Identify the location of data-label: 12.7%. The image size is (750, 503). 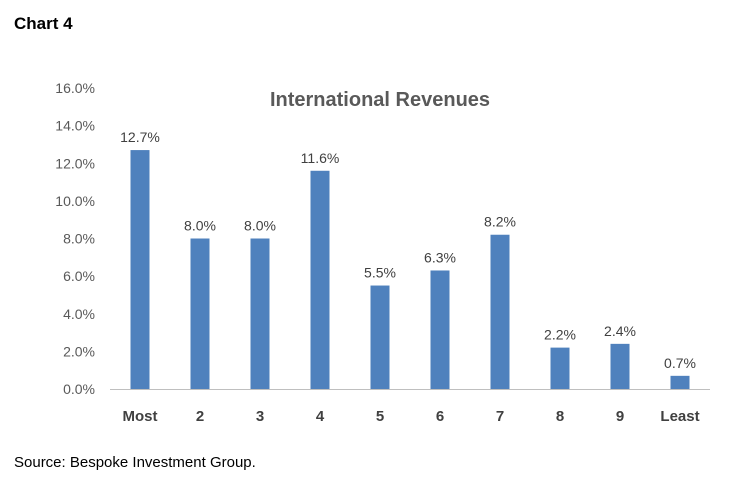
(140, 137).